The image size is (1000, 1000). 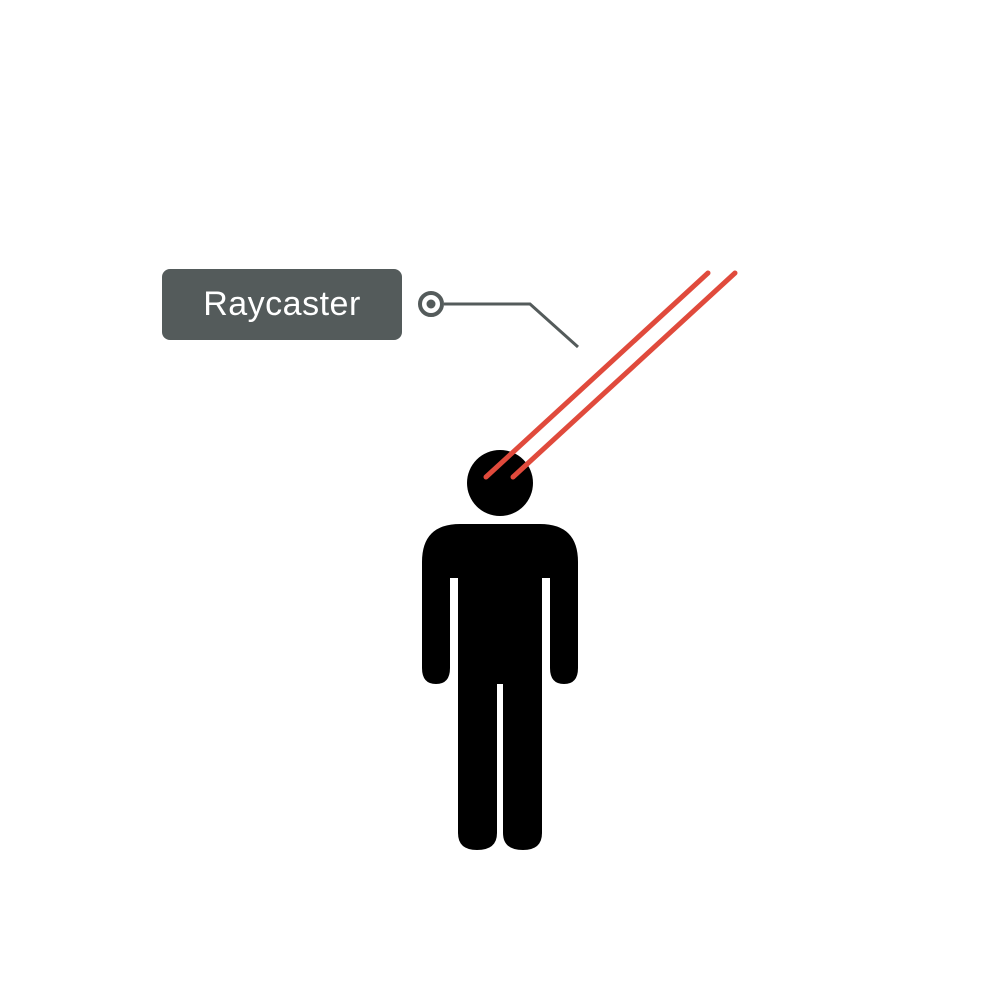 I want to click on raycaster-label: Raycaster, so click(x=282, y=304).